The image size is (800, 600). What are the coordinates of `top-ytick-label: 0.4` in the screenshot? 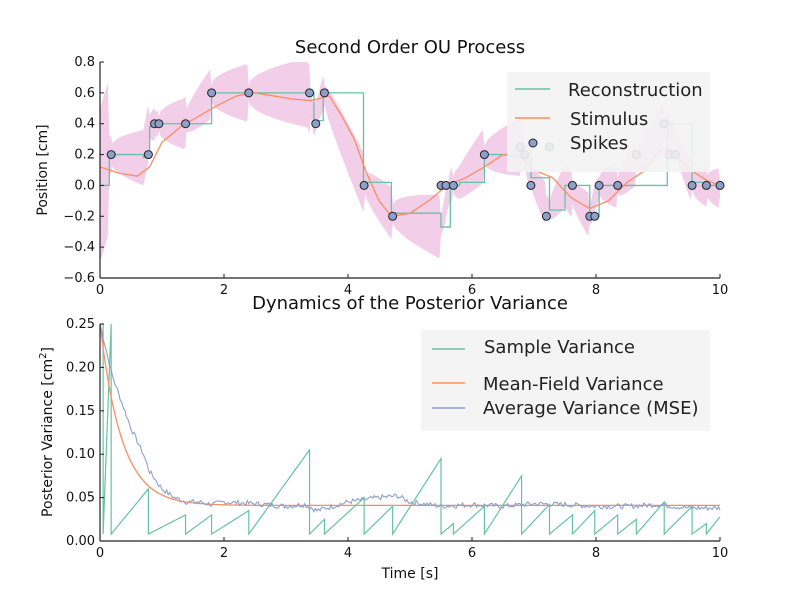 It's located at (84, 124).